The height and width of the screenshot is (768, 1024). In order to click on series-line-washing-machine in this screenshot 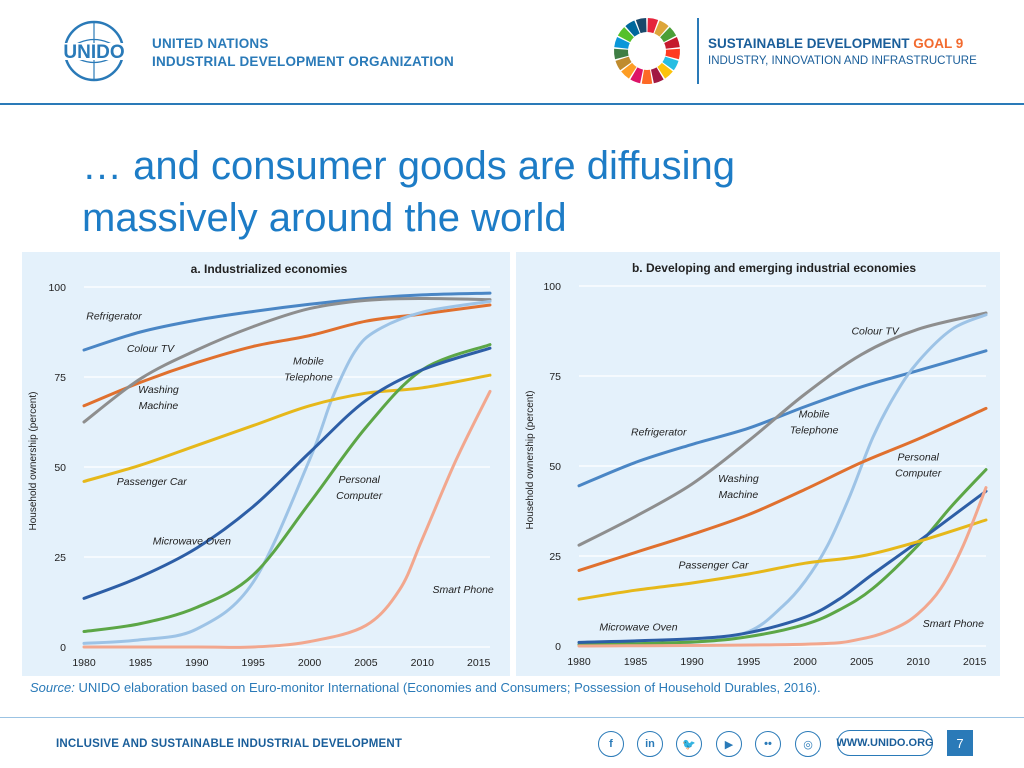, I will do `click(287, 360)`.